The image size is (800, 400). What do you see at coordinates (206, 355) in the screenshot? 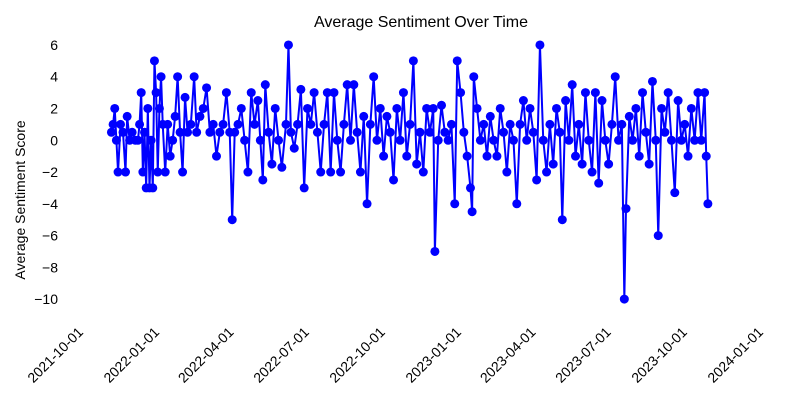
I see `x-tick-label: 2022-04-01` at bounding box center [206, 355].